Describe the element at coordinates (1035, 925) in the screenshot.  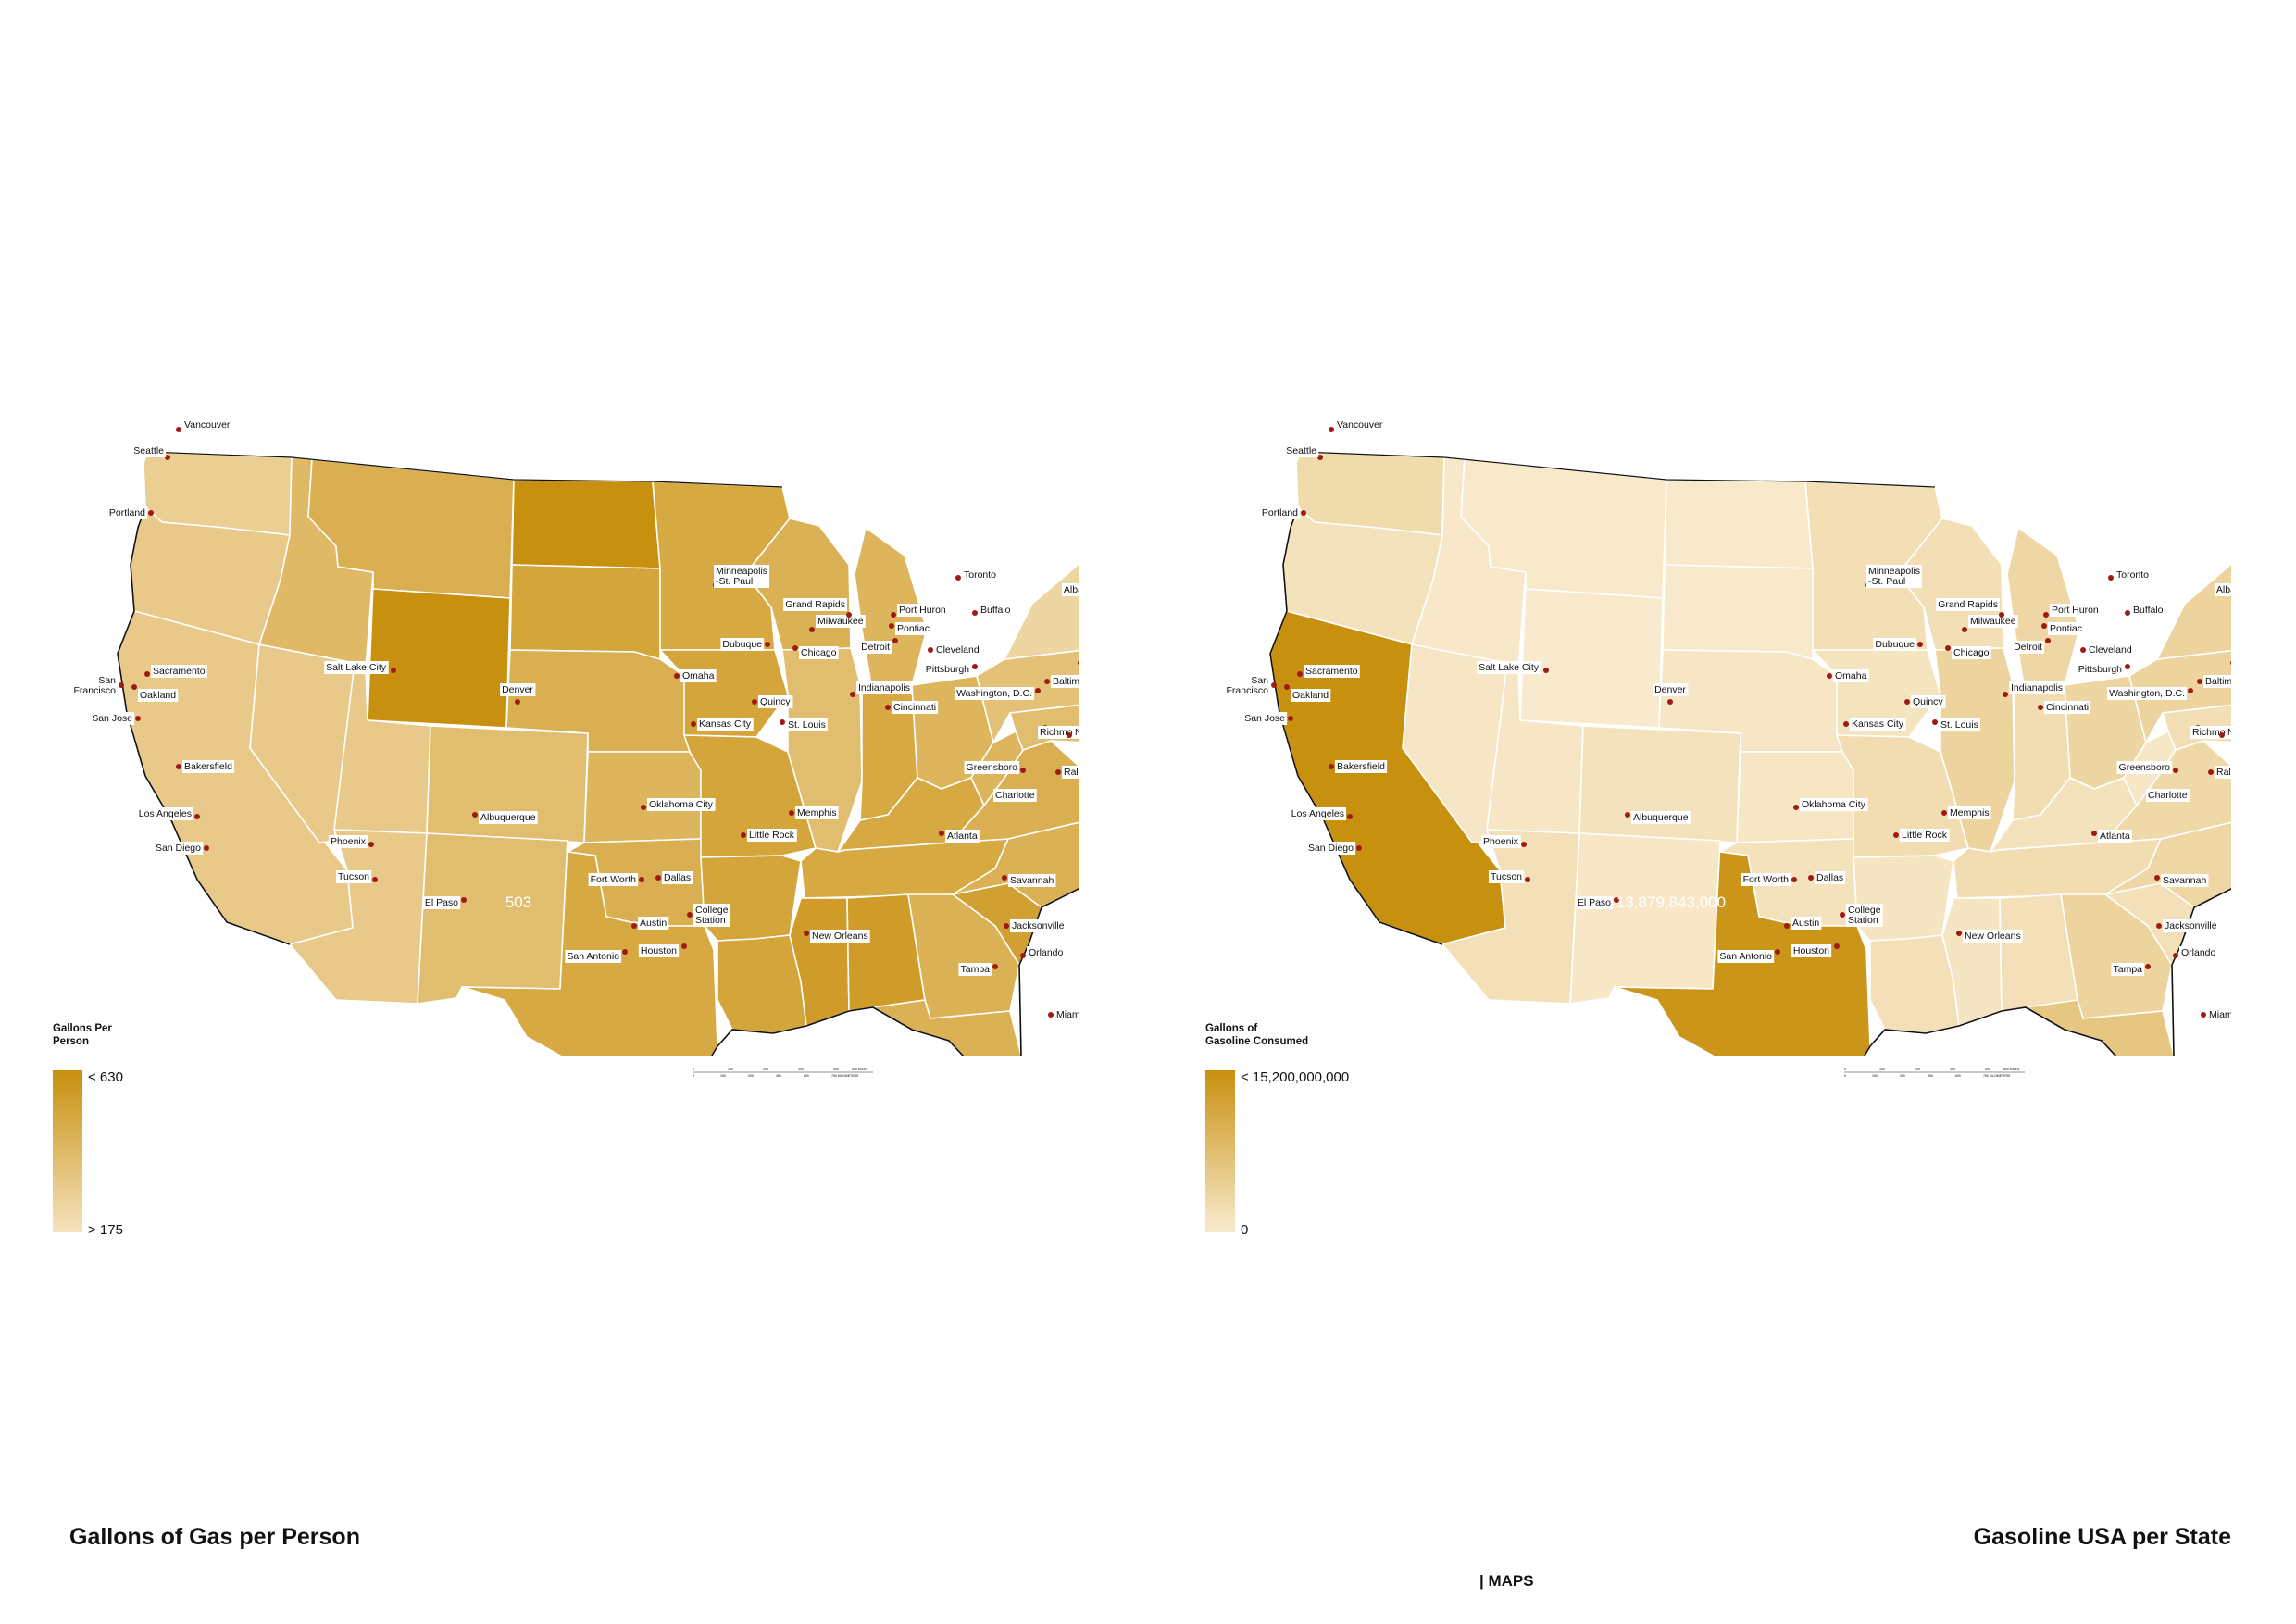
I see `city-marker: Jacksonville` at that location.